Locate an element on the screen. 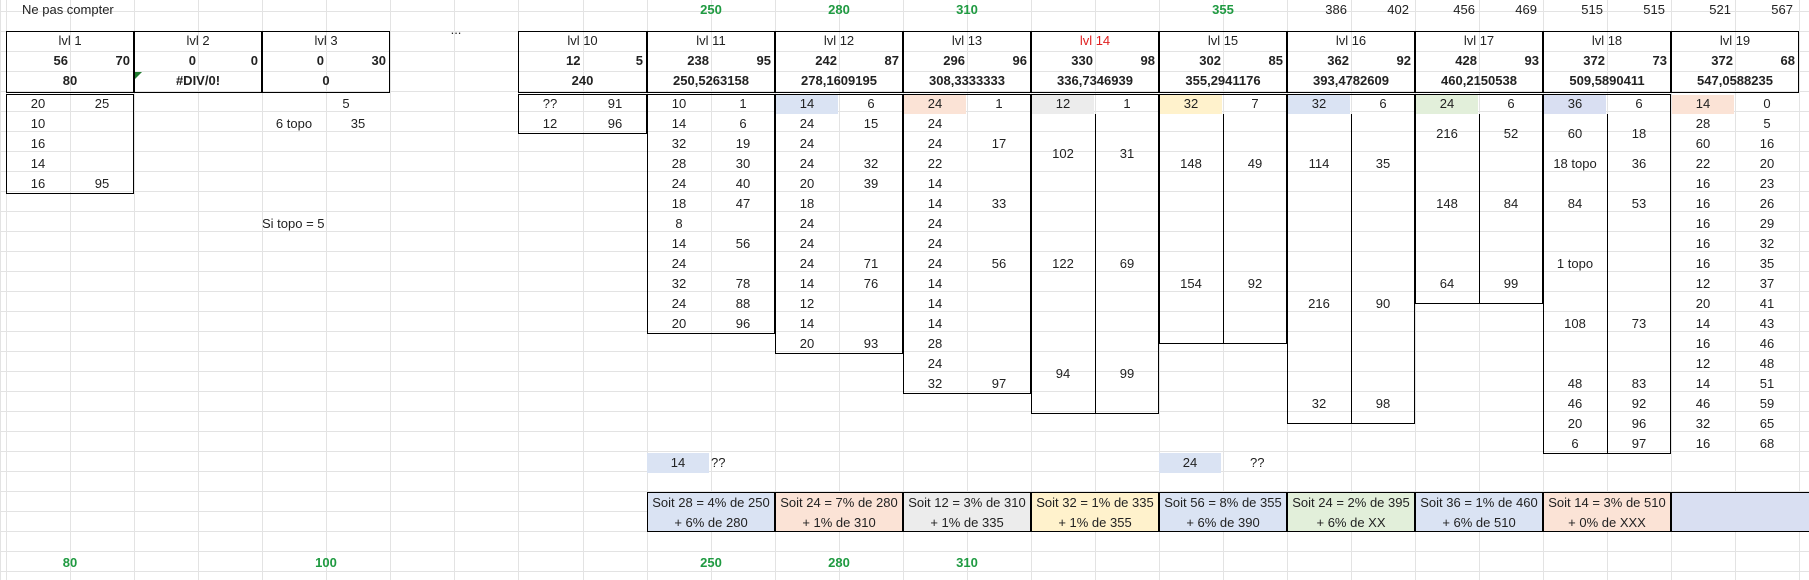 The width and height of the screenshot is (1809, 580). extra-right-fill is located at coordinates (1190, 463).